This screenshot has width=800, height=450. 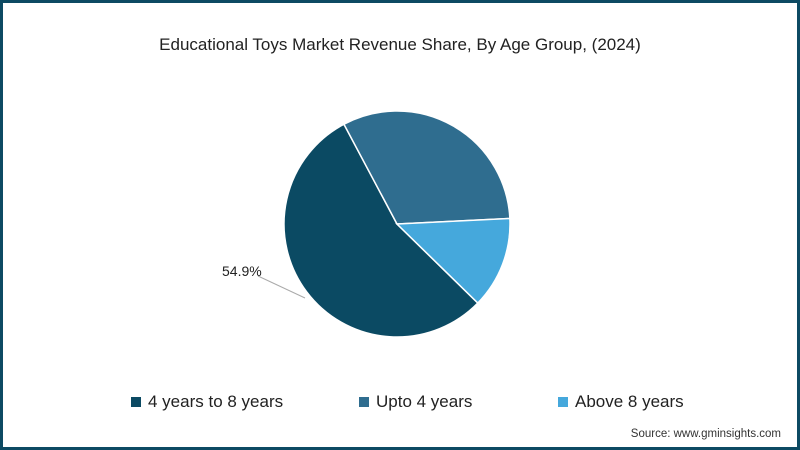 I want to click on data-label-4-to-8-years: 54.9%, so click(x=242, y=271).